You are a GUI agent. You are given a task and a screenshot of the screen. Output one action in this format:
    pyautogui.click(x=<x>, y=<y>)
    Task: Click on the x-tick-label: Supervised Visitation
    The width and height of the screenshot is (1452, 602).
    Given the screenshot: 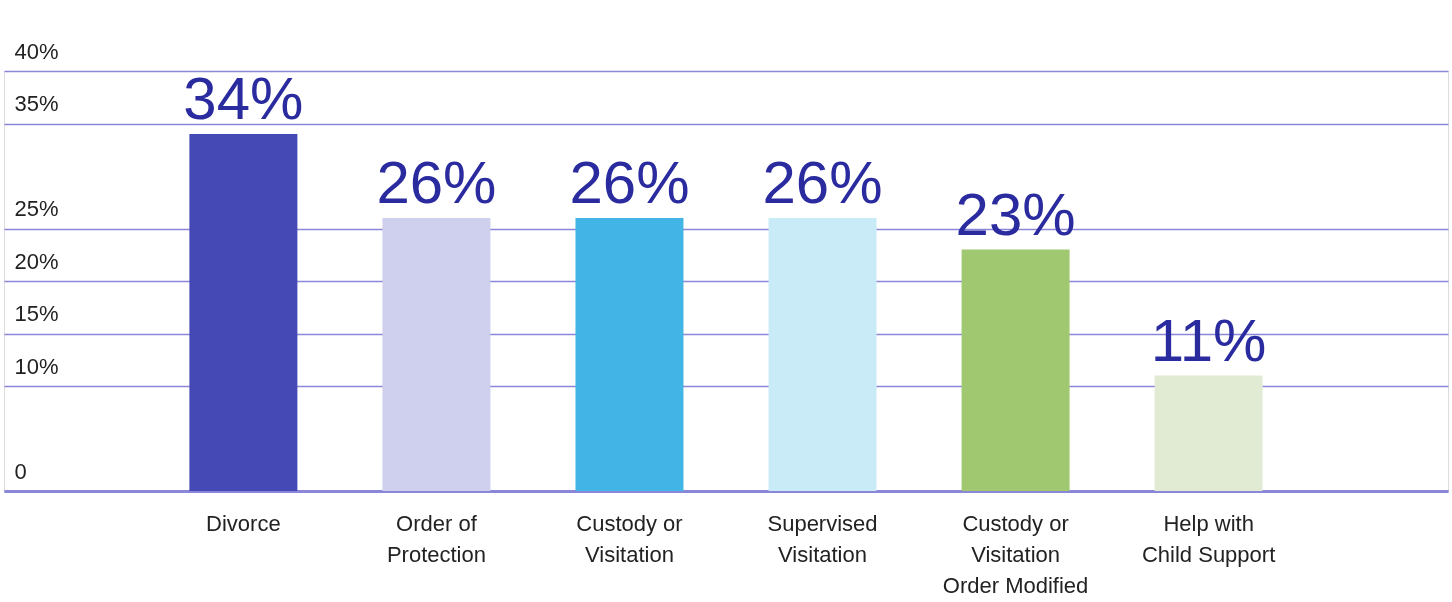 What is the action you would take?
    pyautogui.click(x=822, y=538)
    